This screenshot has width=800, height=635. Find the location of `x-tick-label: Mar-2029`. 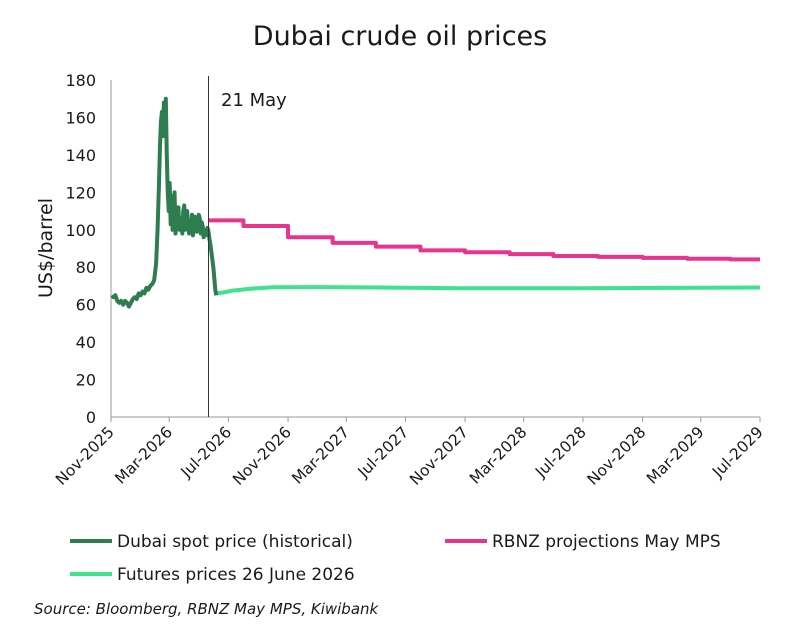

x-tick-label: Mar-2029 is located at coordinates (675, 455).